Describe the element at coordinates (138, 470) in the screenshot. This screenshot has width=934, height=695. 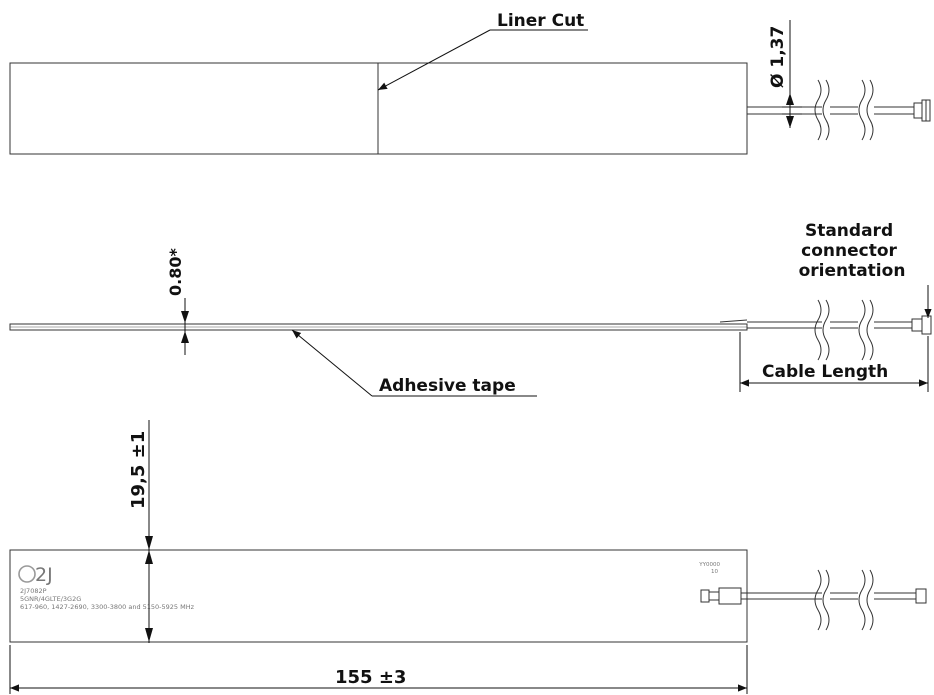
I see `width-label: 19,5 ±1` at that location.